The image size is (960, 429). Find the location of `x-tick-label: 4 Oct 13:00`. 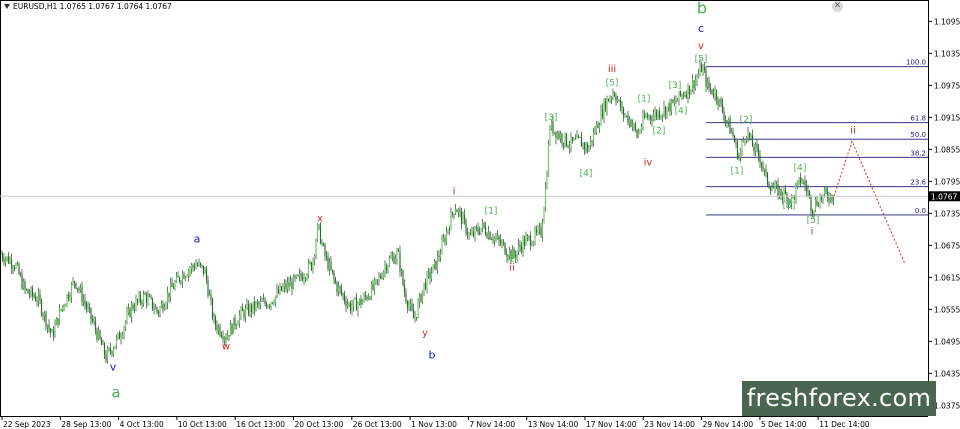

x-tick-label: 4 Oct 13:00 is located at coordinates (142, 424).